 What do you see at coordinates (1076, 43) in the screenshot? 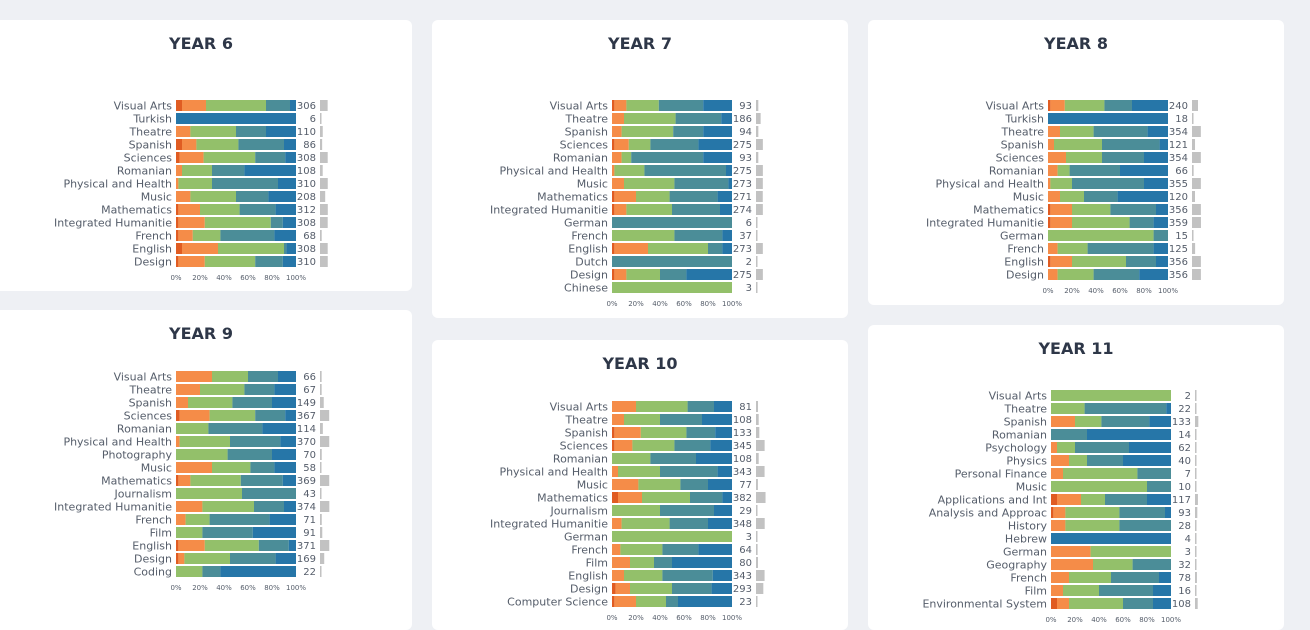
I see `chart-title: YEAR 8` at bounding box center [1076, 43].